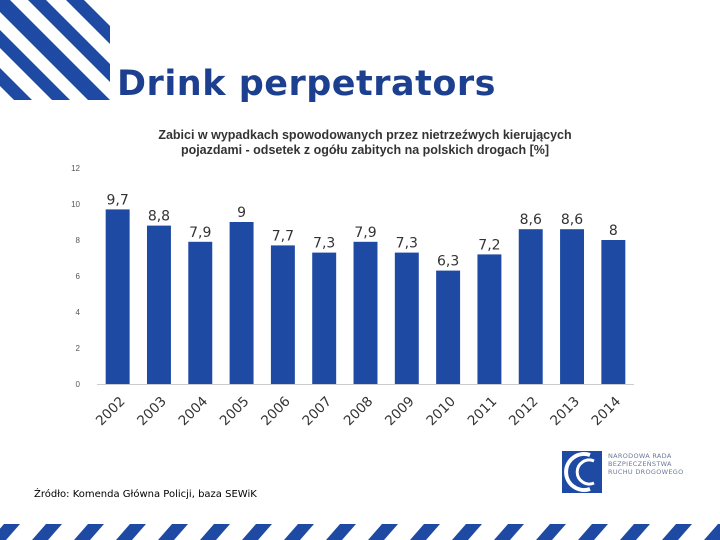  I want to click on x-tick-label: 2005, so click(235, 412).